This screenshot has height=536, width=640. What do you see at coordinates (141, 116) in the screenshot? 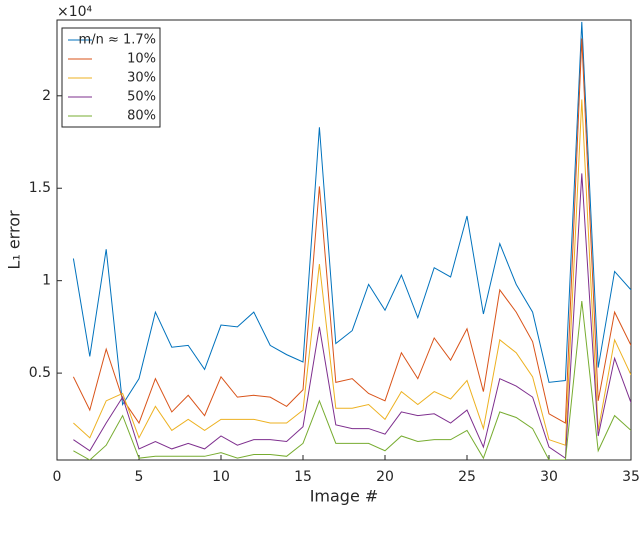
I see `legend-label: 80%` at bounding box center [141, 116].